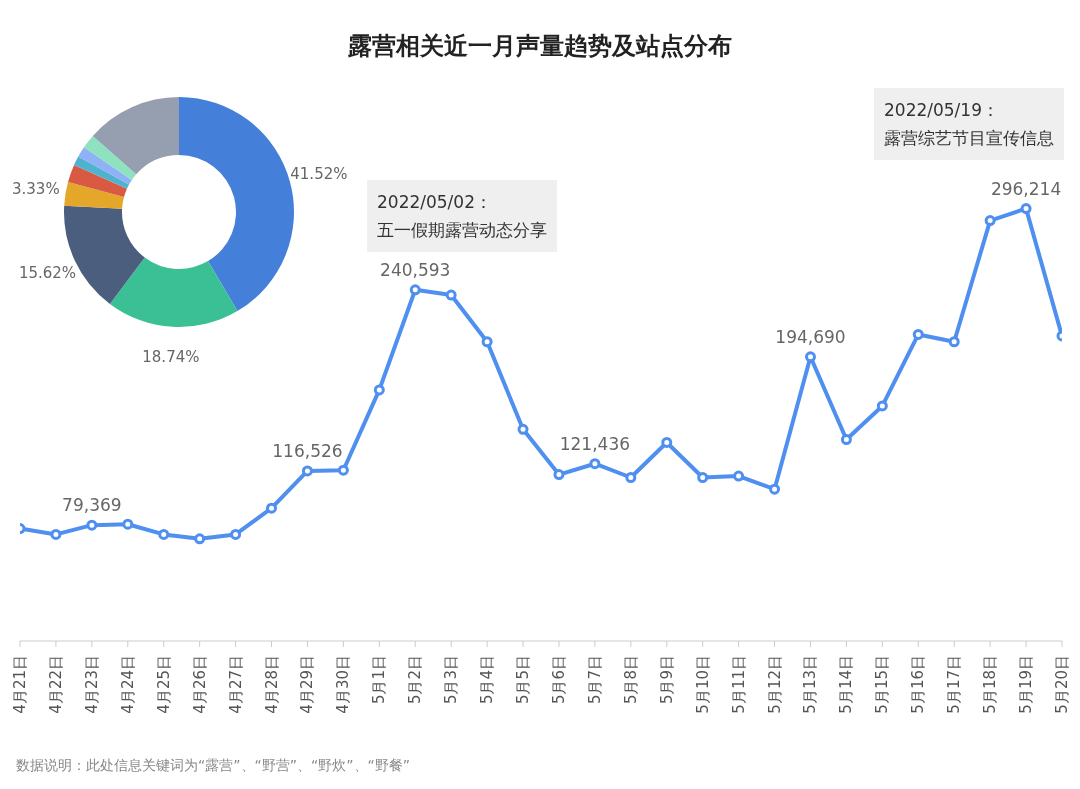 The height and width of the screenshot is (789, 1080). I want to click on x-tick-label: 5月3日, so click(451, 680).